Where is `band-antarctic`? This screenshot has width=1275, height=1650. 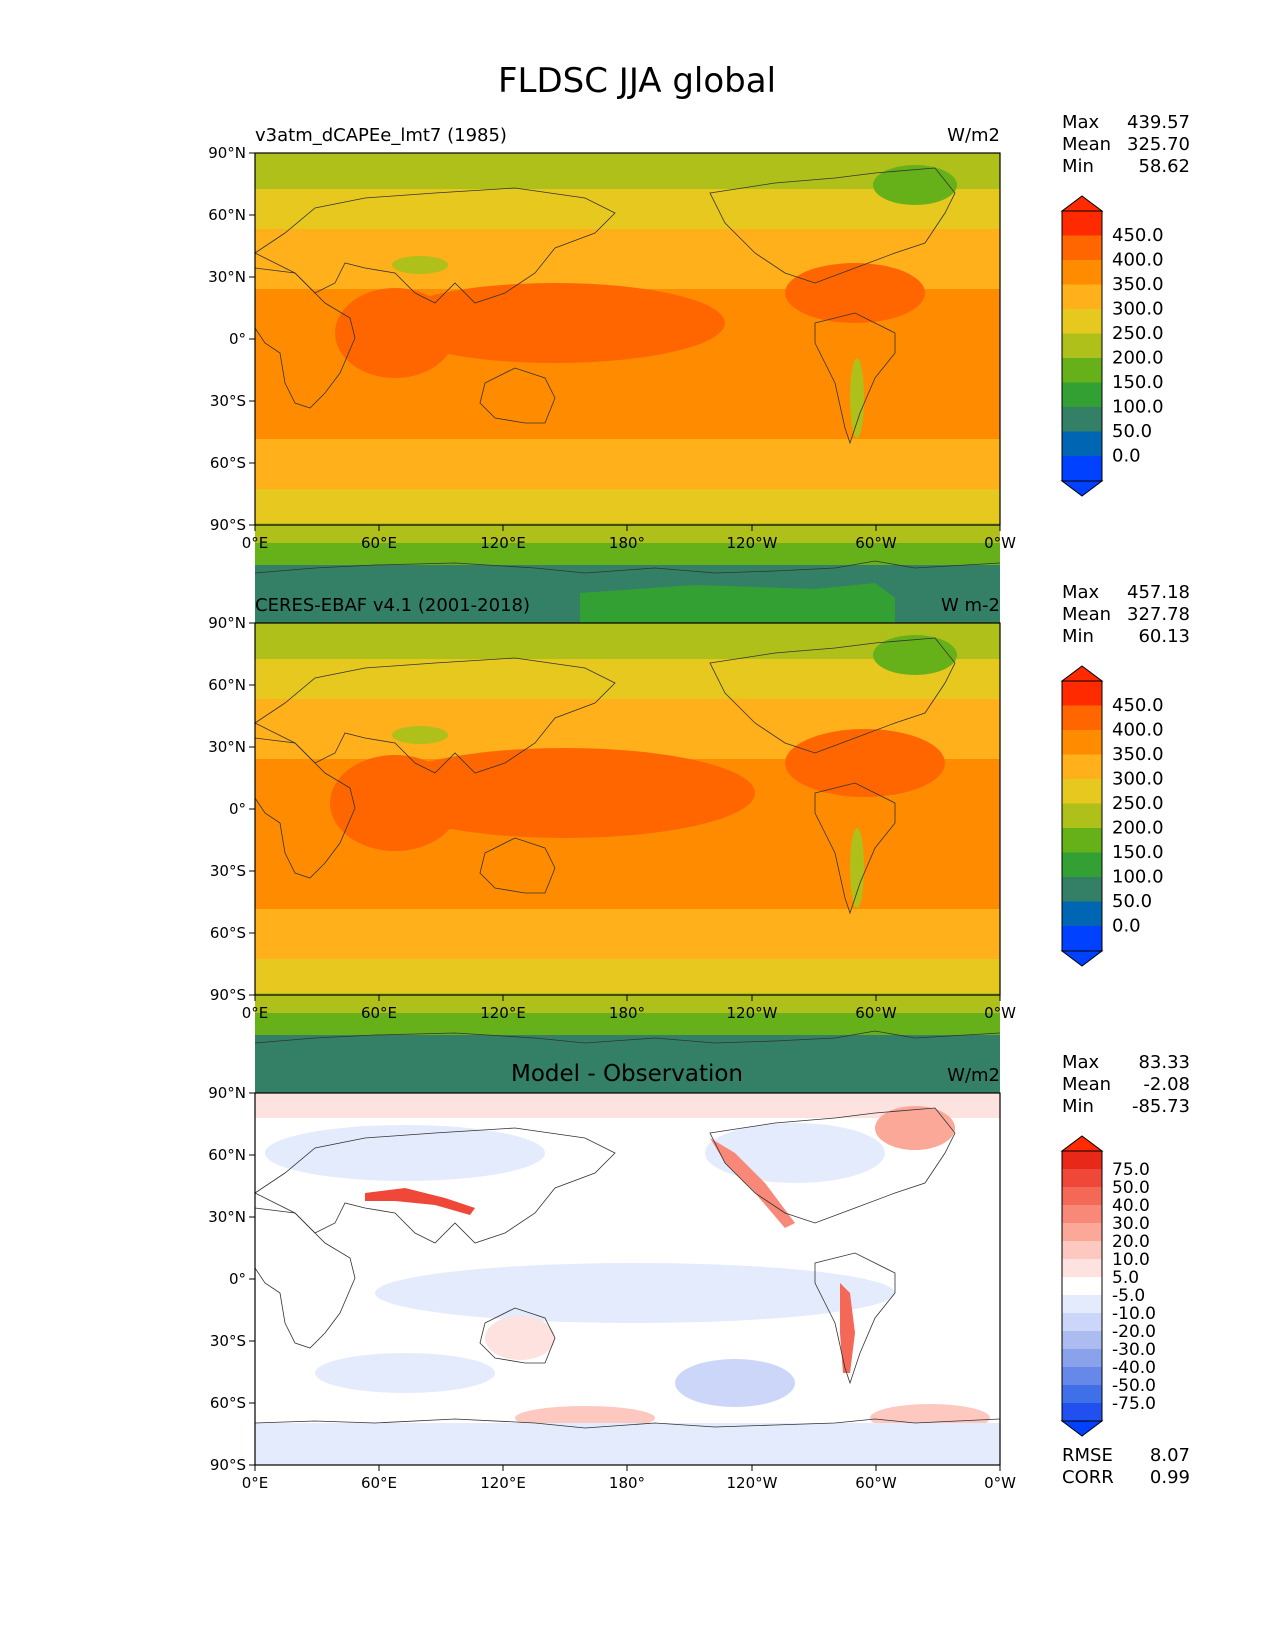 band-antarctic is located at coordinates (627, 1065).